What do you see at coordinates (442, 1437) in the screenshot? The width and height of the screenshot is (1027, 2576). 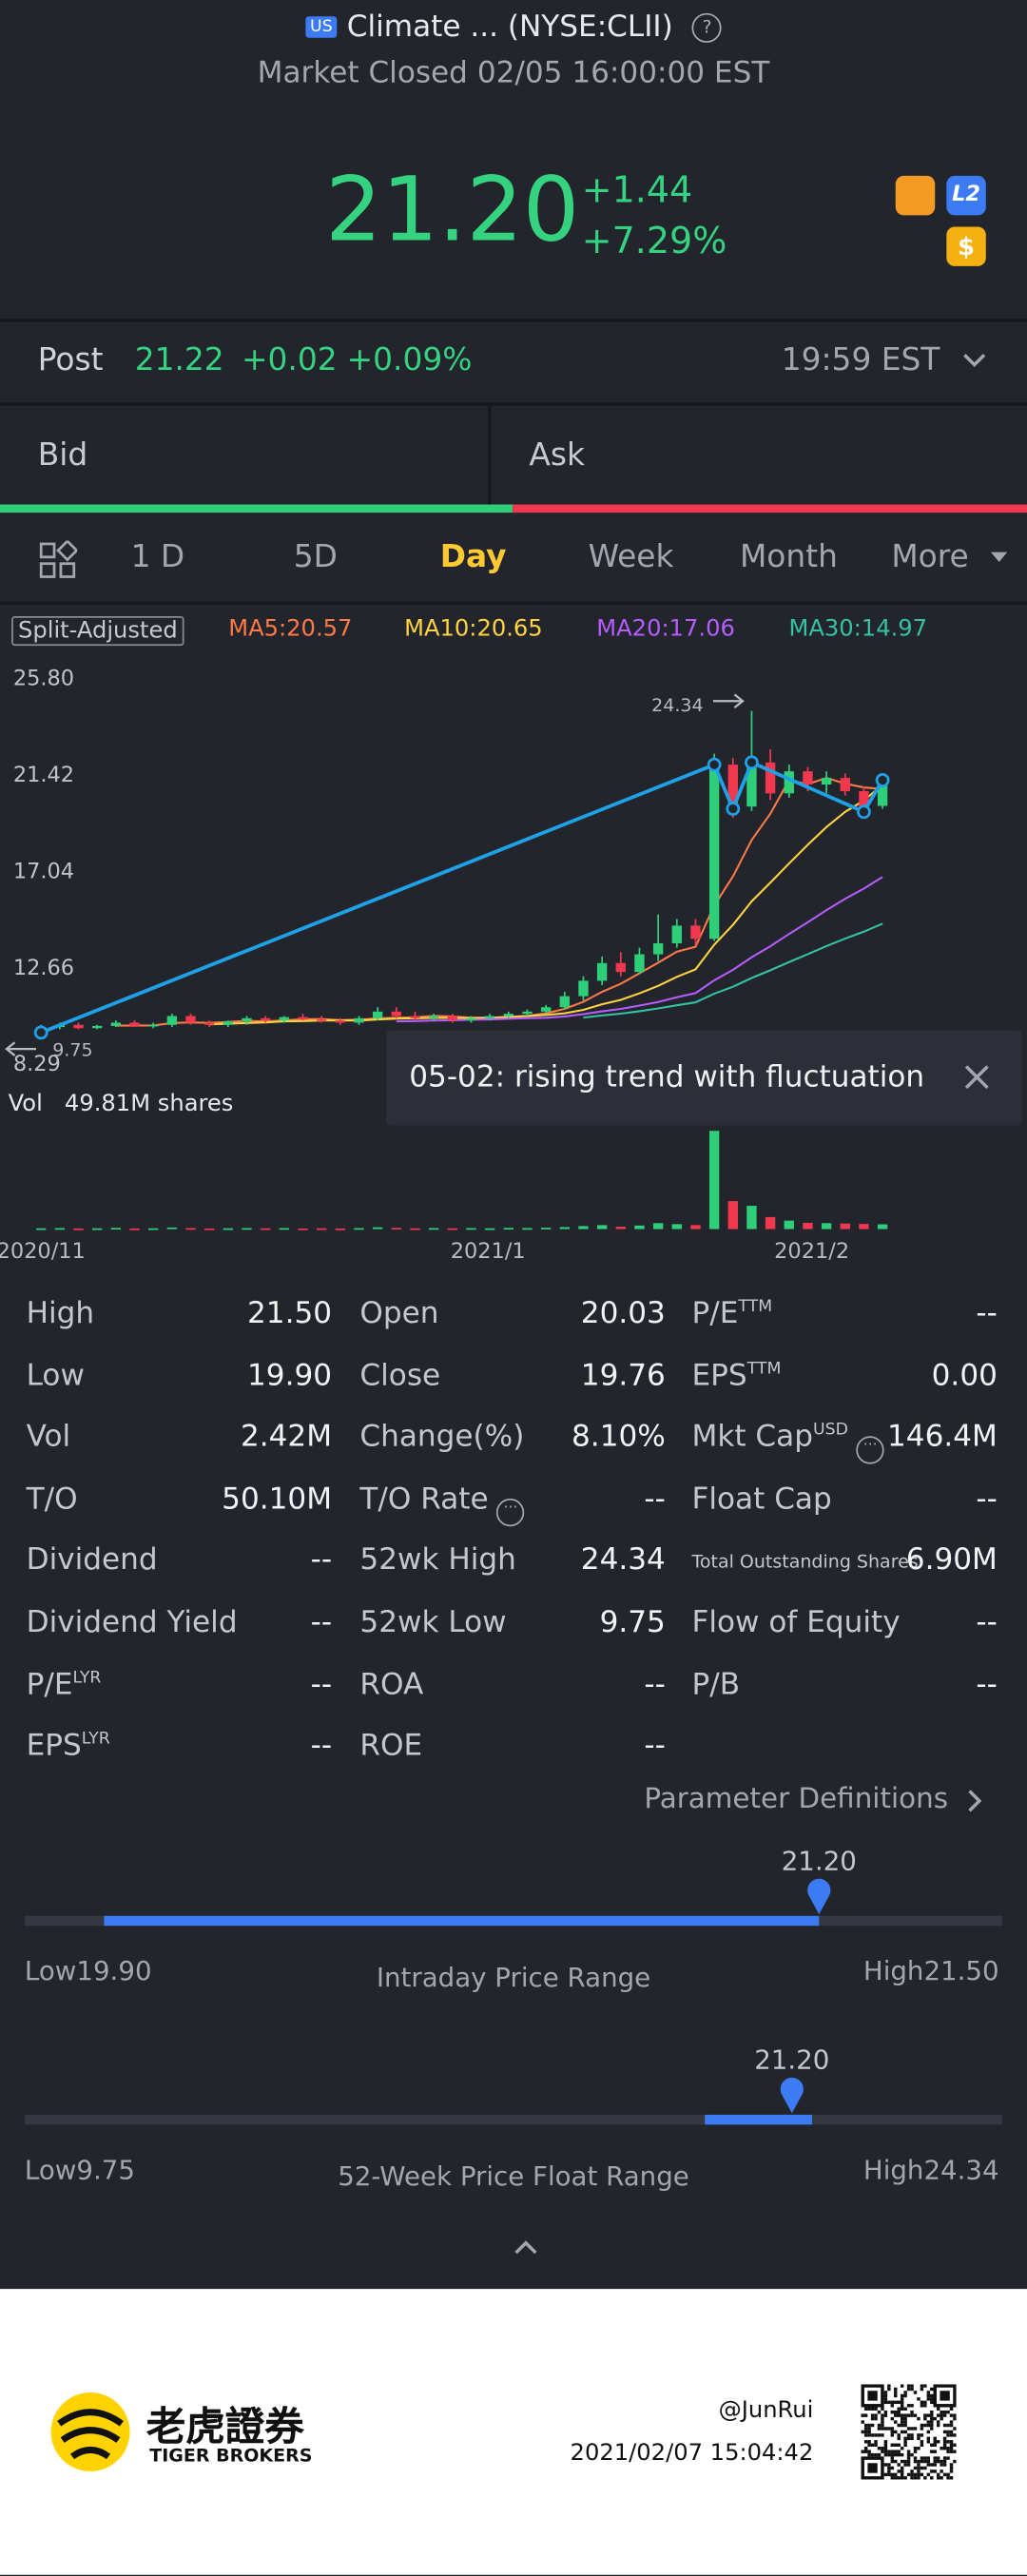 I see `stat-label: Change(%)` at bounding box center [442, 1437].